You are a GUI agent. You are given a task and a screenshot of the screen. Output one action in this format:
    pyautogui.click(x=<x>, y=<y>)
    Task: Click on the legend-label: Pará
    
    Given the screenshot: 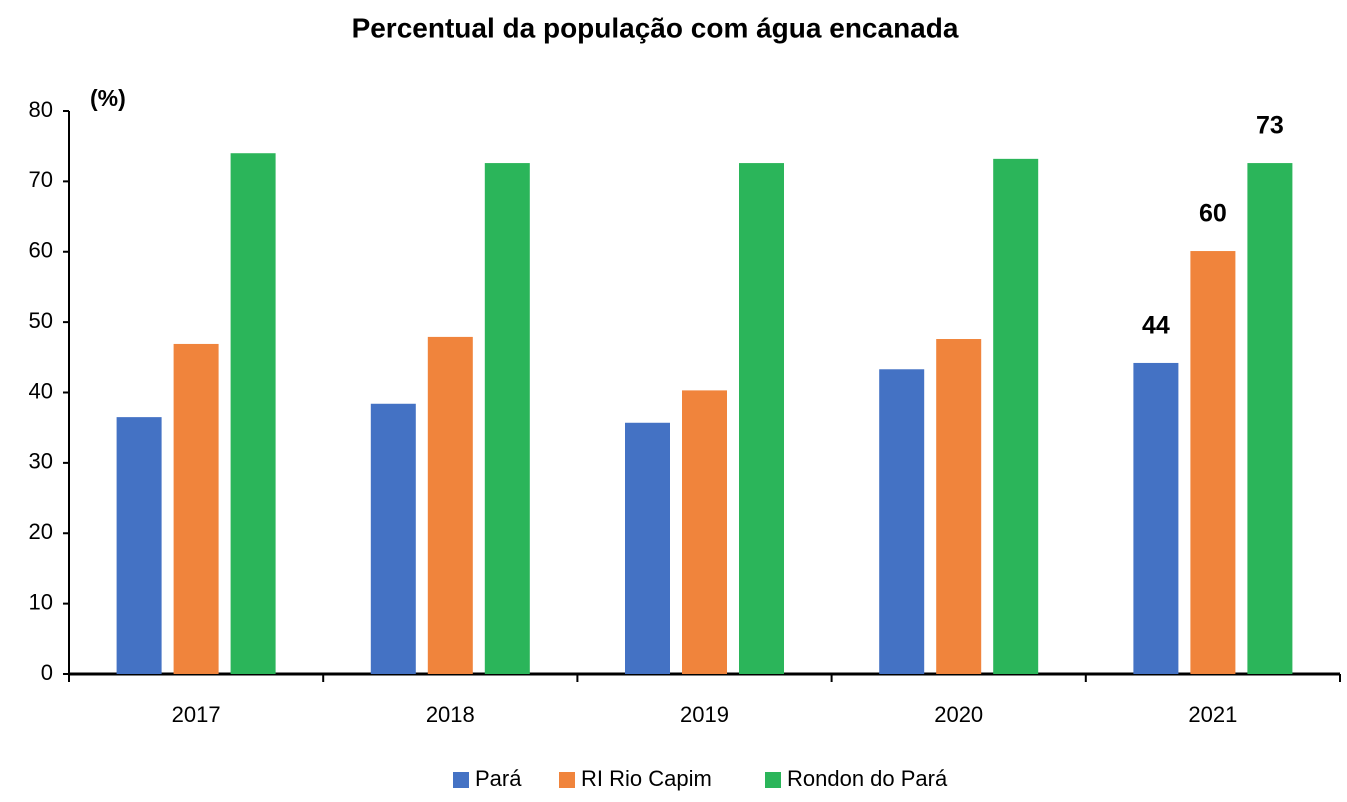 What is the action you would take?
    pyautogui.click(x=498, y=778)
    